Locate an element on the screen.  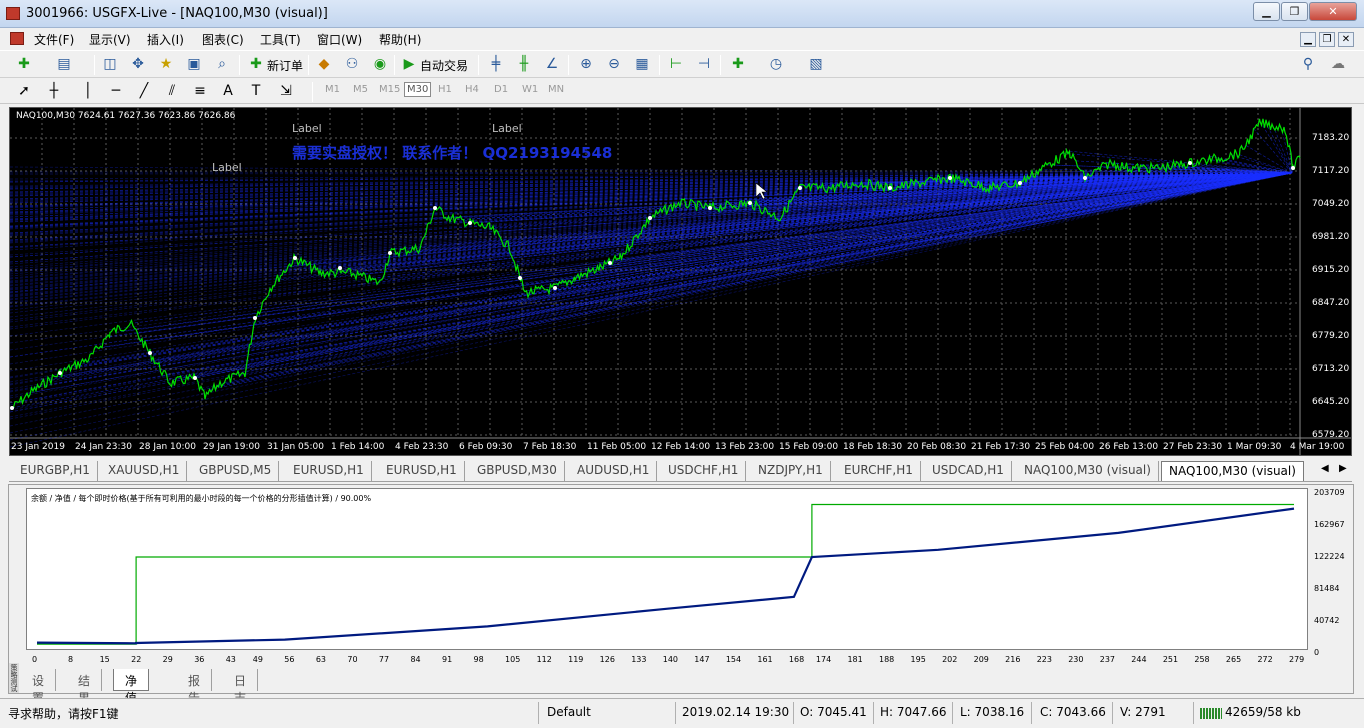
crosshair-icon: ┼ is located at coordinates (54, 91).